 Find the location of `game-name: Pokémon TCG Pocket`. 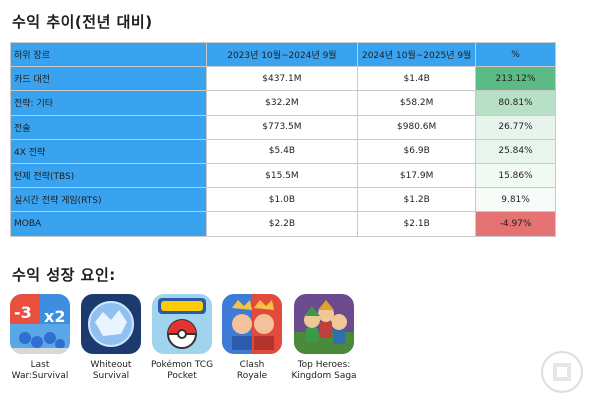

game-name: Pokémon TCG Pocket is located at coordinates (182, 370).